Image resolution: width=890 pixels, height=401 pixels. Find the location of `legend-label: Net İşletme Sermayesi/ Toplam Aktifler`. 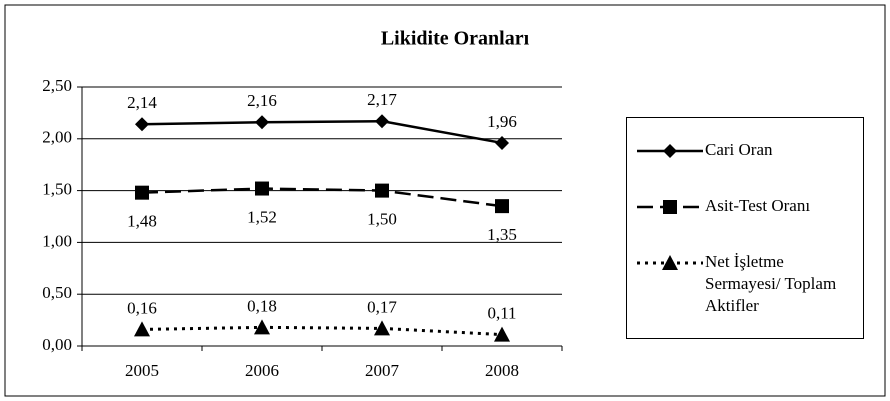

legend-label: Net İşletme Sermayesi/ Toplam Aktifler is located at coordinates (771, 283).